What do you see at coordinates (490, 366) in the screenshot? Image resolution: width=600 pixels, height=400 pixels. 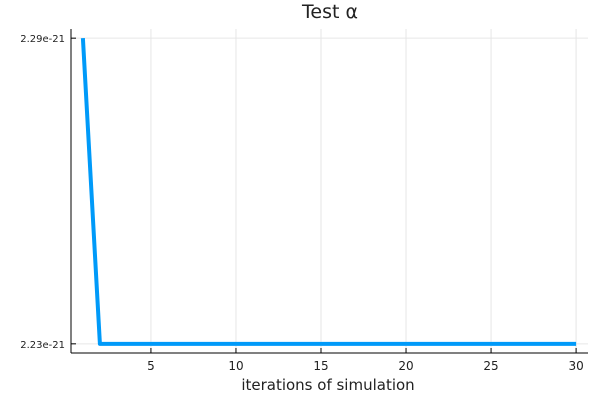 I see `x-tick-label: 25` at bounding box center [490, 366].